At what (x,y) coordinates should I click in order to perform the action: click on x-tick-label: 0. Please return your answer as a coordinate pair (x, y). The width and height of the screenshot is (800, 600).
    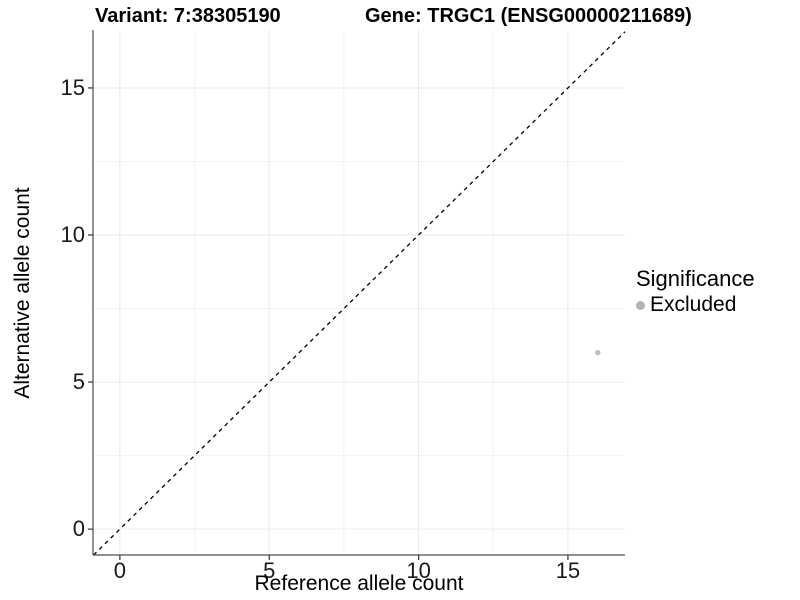
    Looking at the image, I should click on (119, 570).